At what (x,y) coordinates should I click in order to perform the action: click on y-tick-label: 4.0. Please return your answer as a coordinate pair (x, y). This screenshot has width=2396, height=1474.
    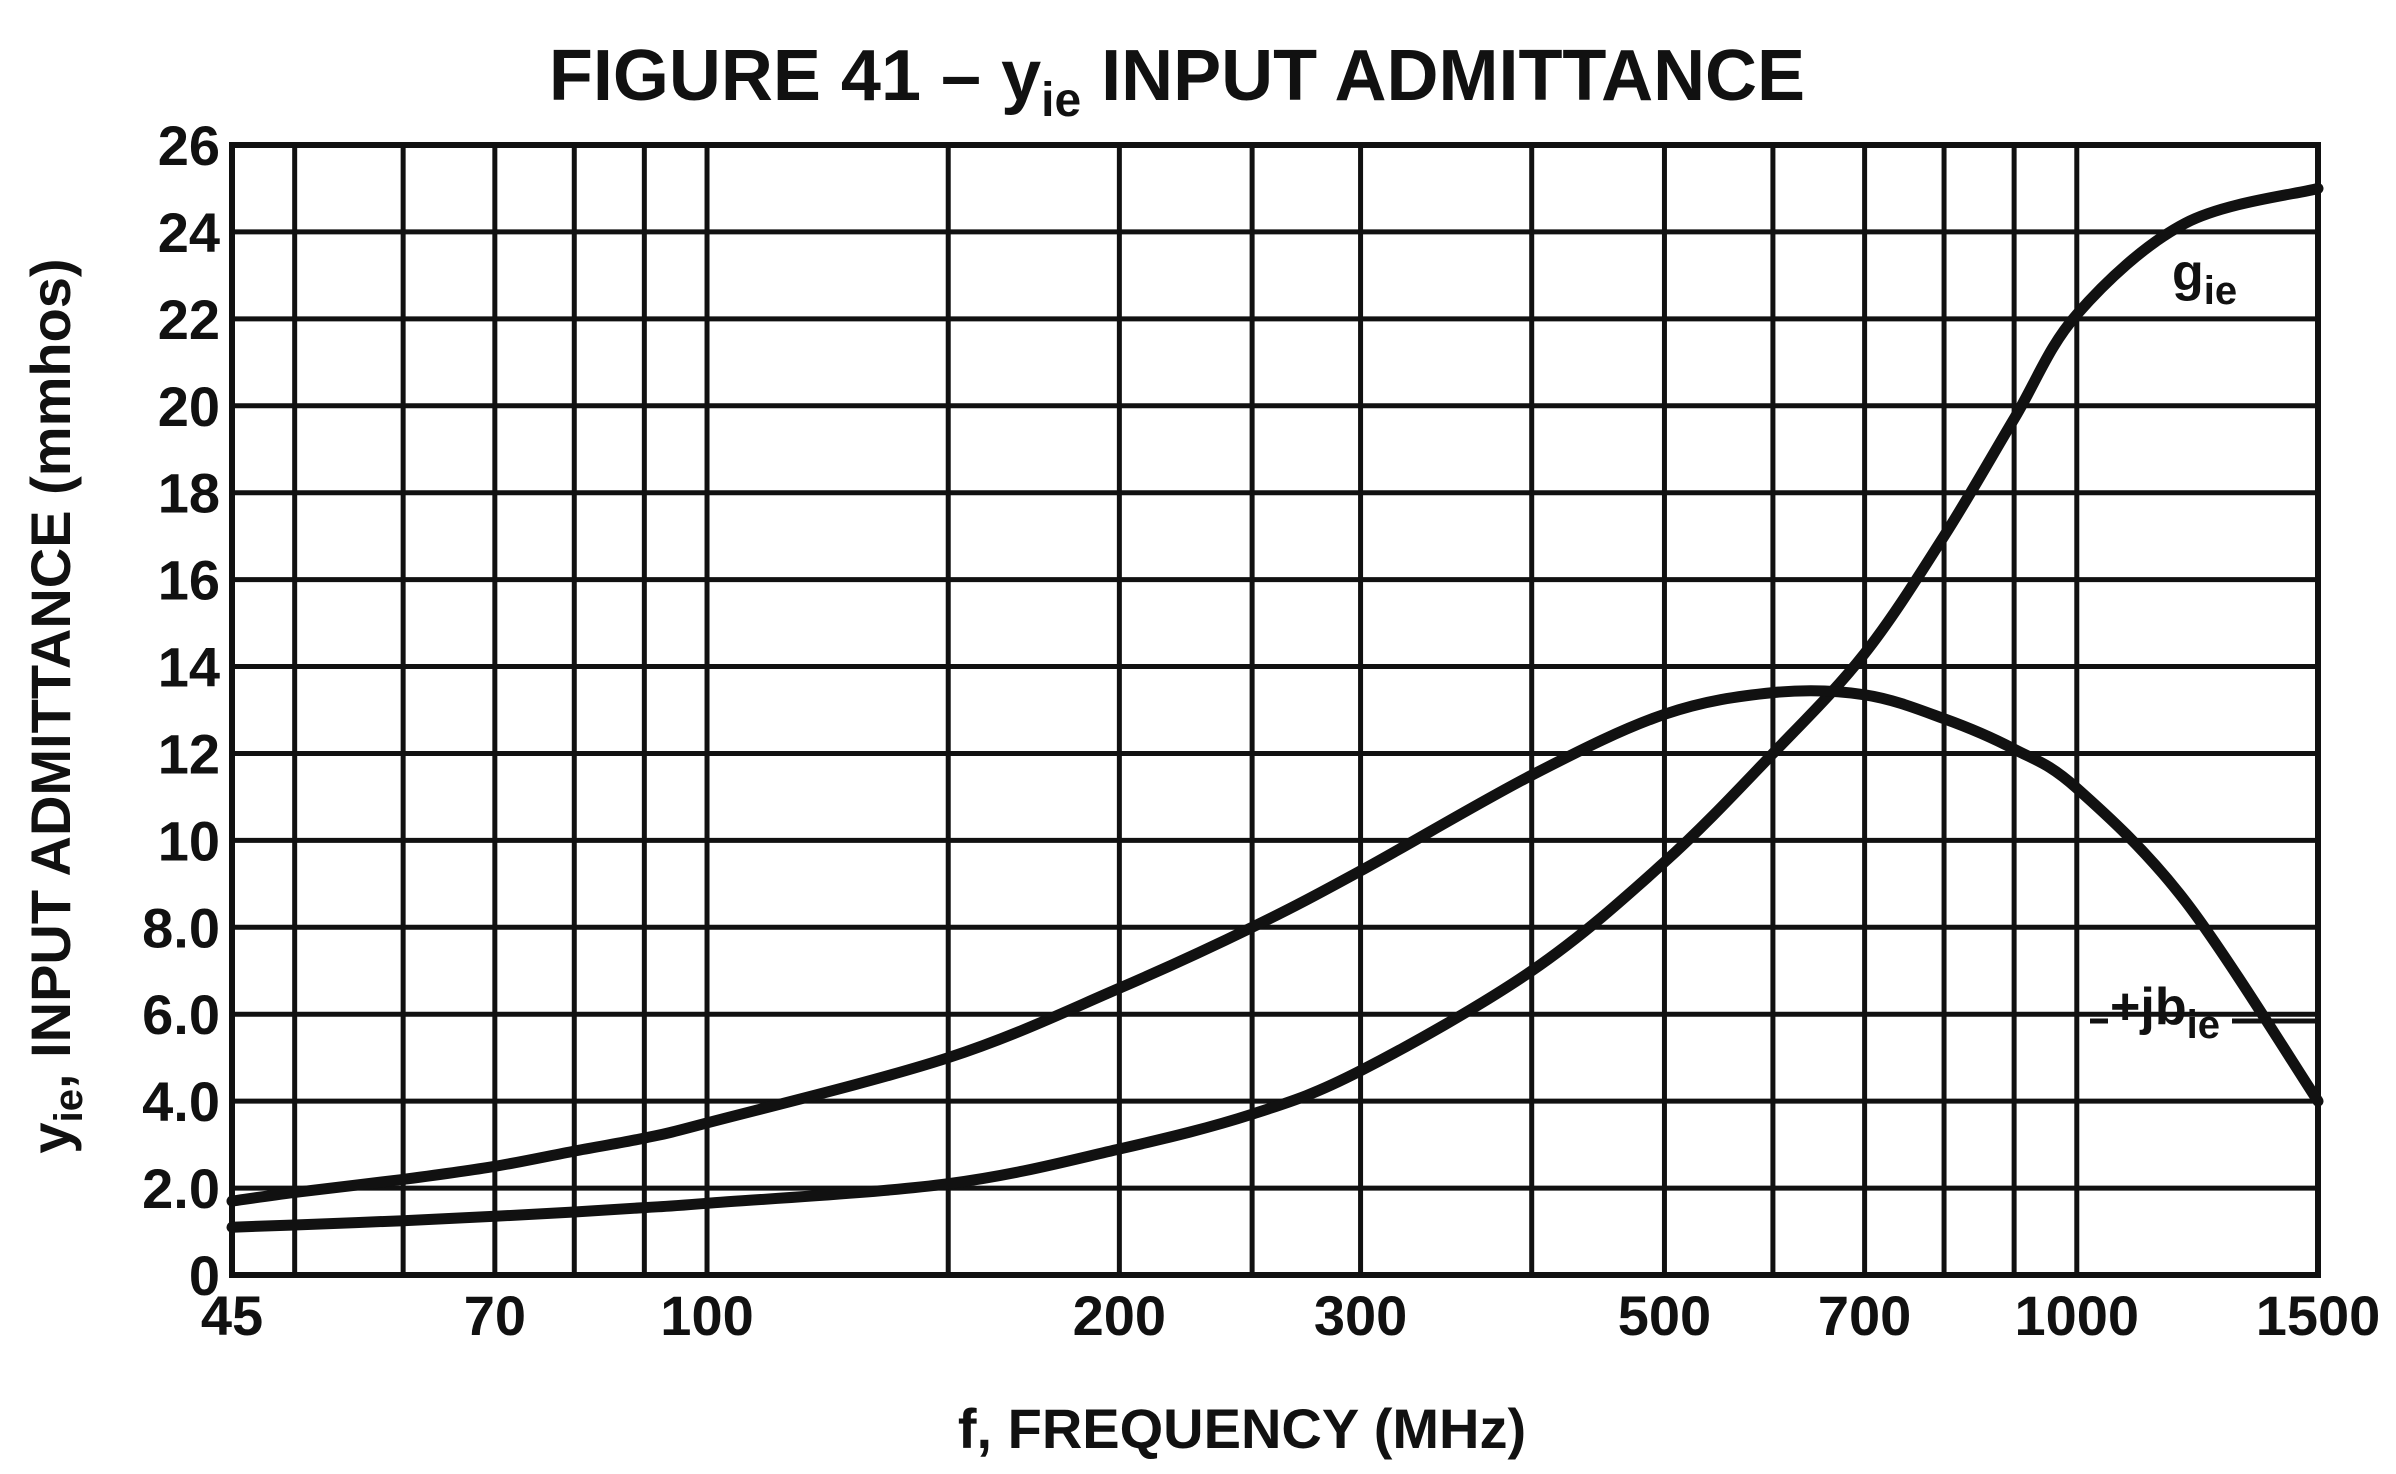
    Looking at the image, I should click on (181, 1101).